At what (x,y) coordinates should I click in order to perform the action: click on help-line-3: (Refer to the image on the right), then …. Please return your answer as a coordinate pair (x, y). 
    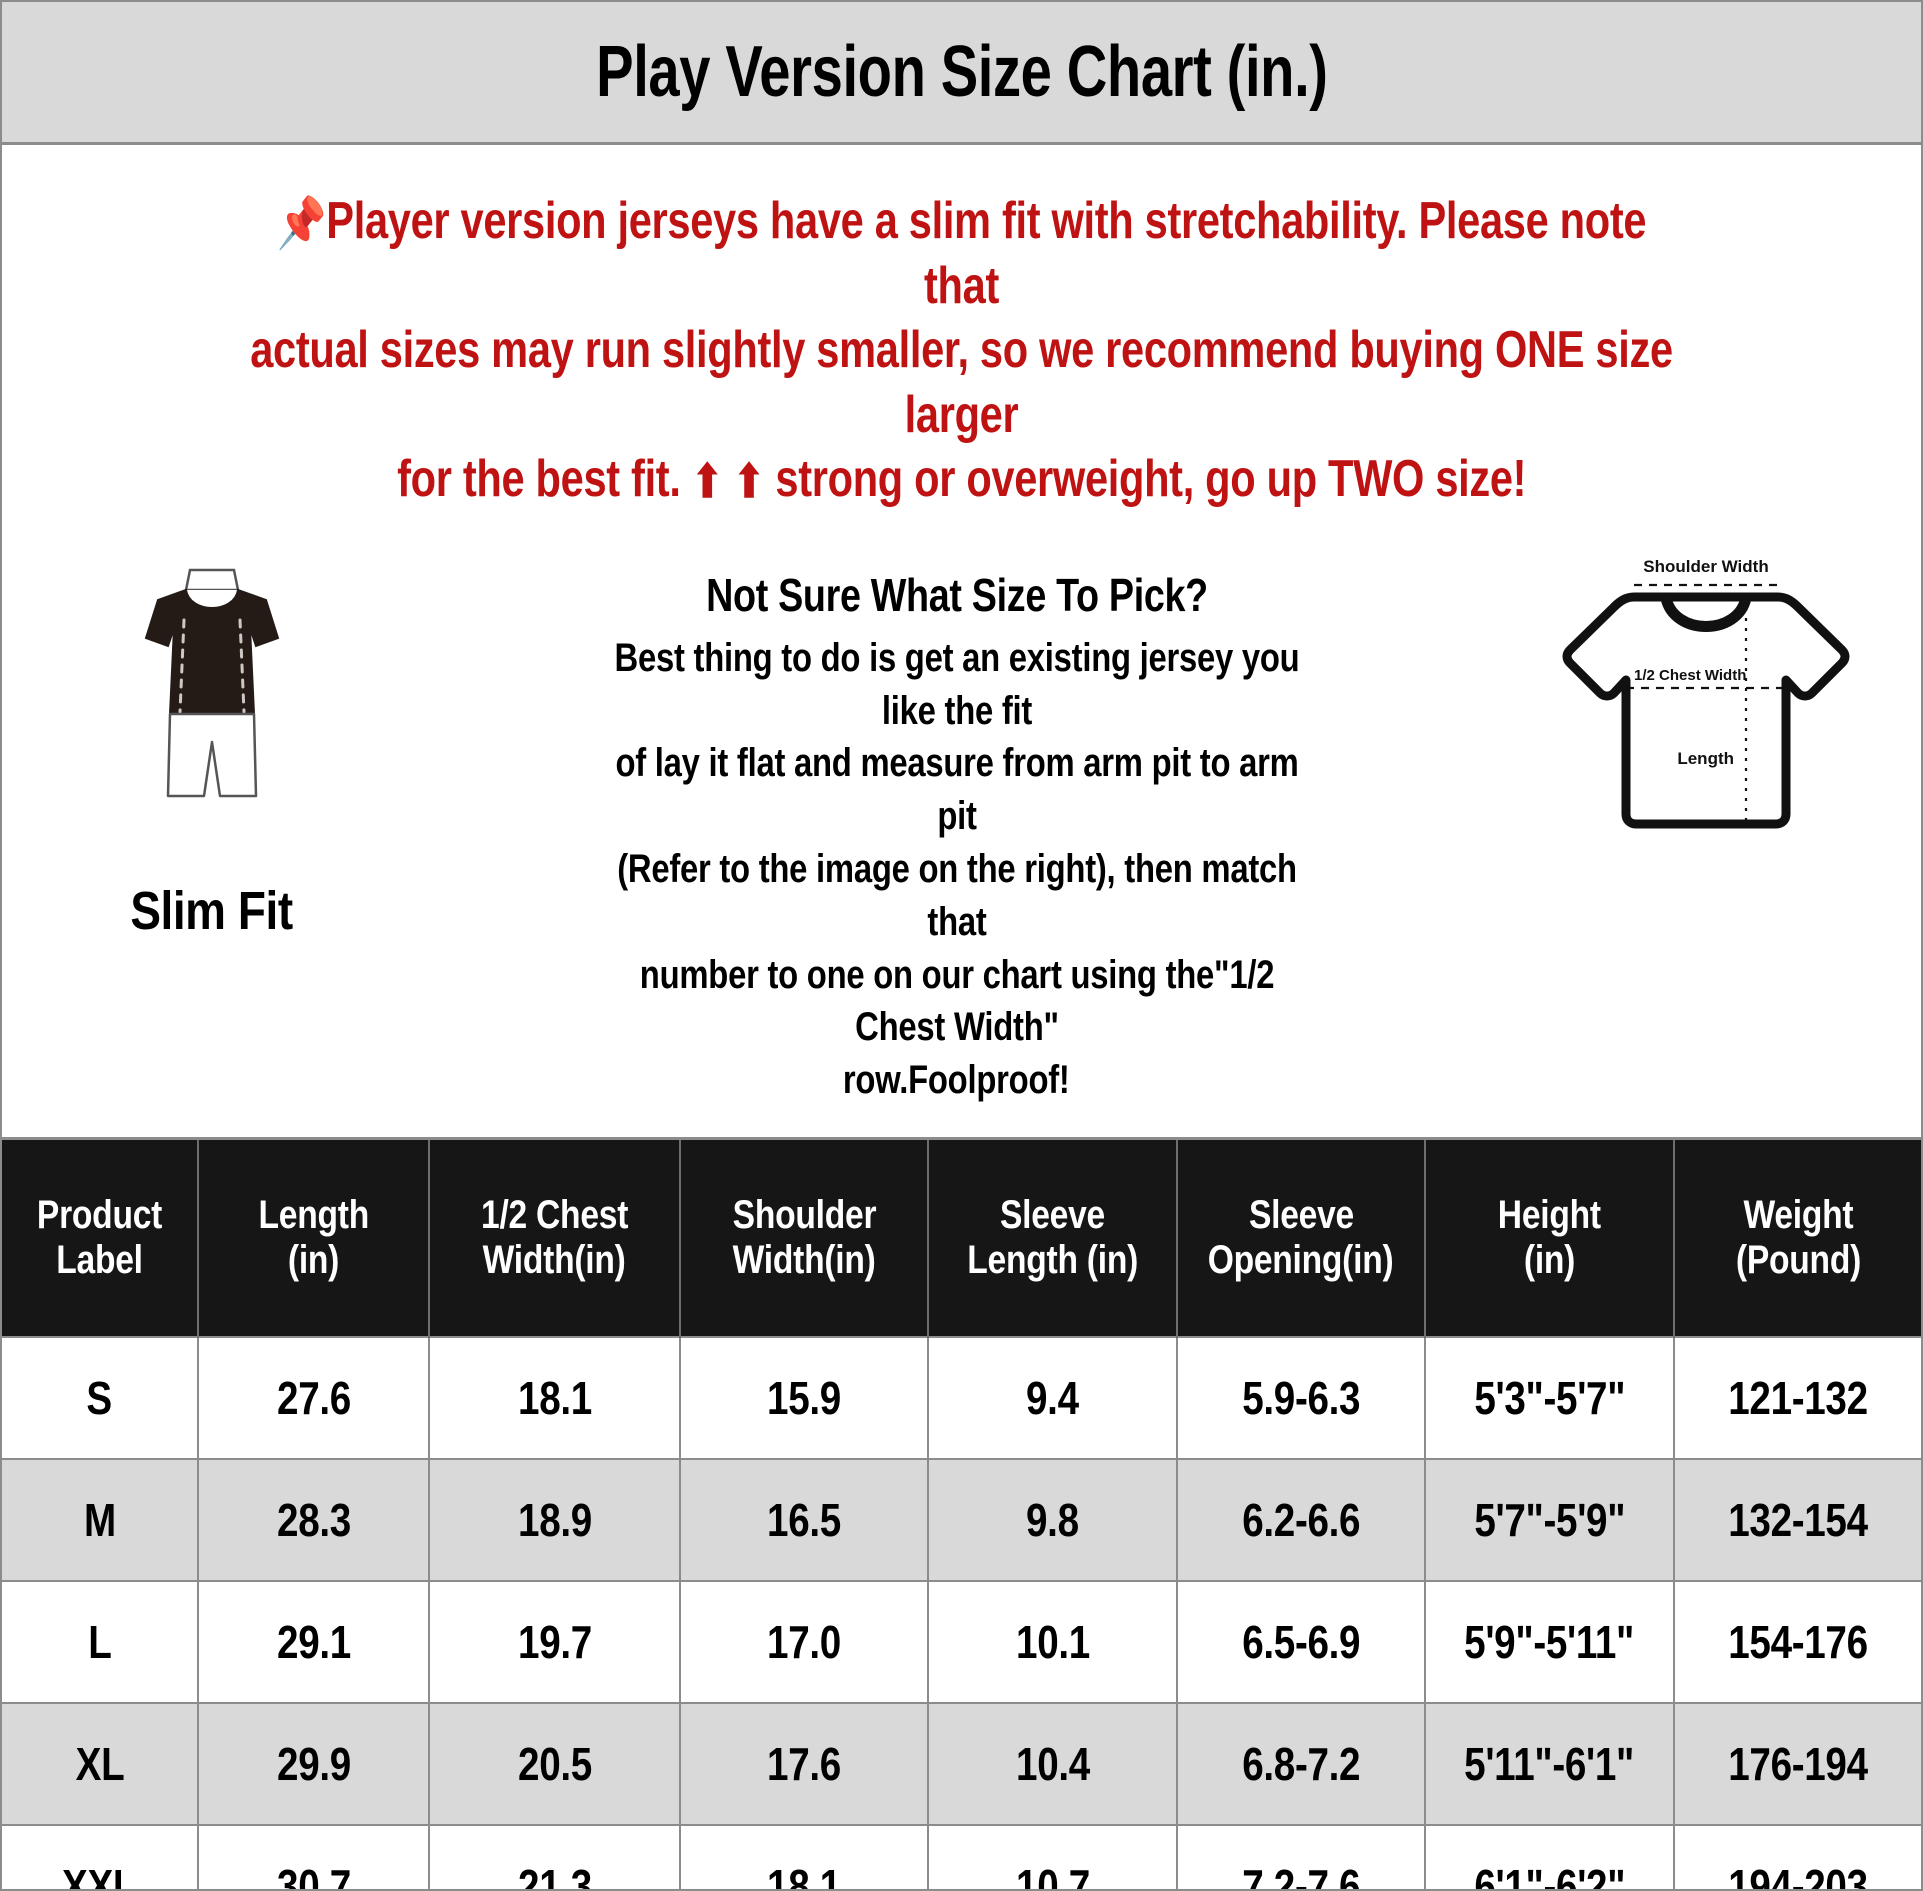
    Looking at the image, I should click on (956, 895).